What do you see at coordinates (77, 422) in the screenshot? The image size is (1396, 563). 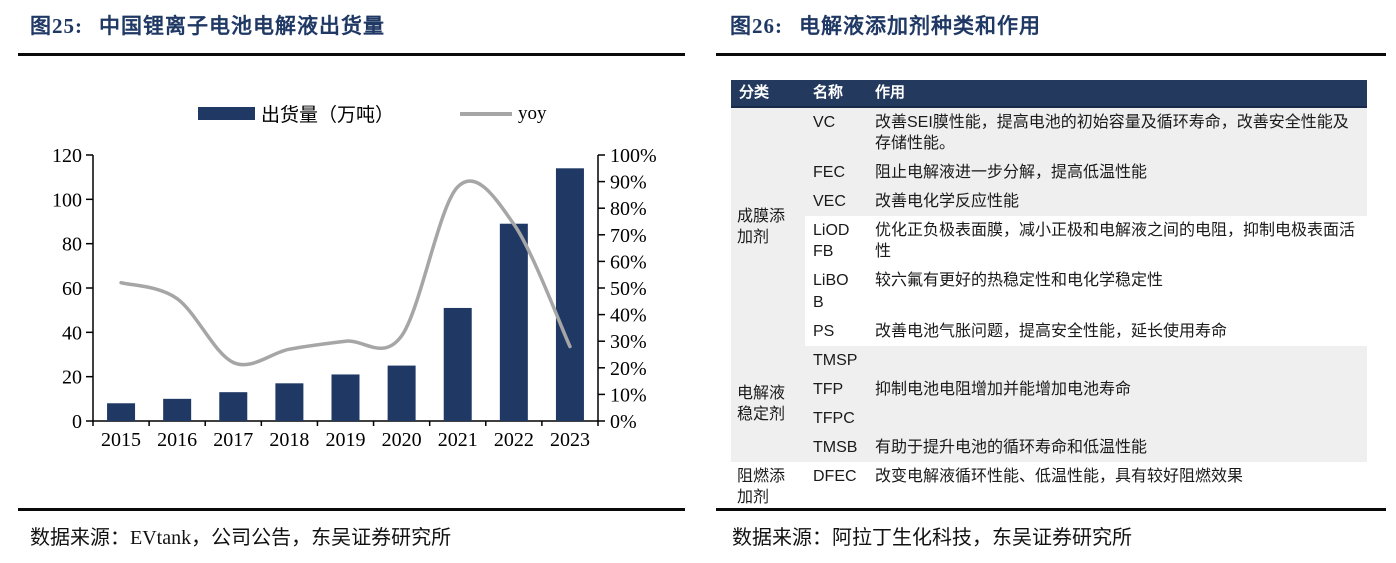 I see `y-left-tick-label: 0` at bounding box center [77, 422].